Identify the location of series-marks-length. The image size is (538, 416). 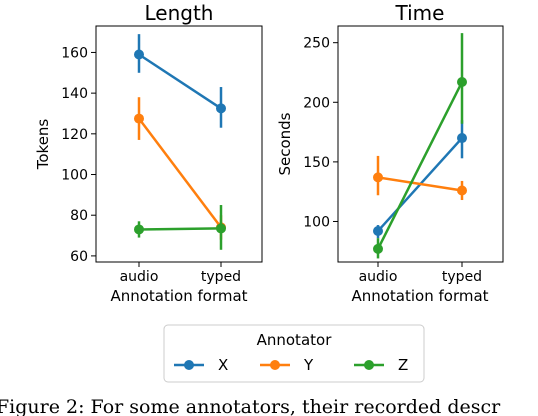
(180, 142).